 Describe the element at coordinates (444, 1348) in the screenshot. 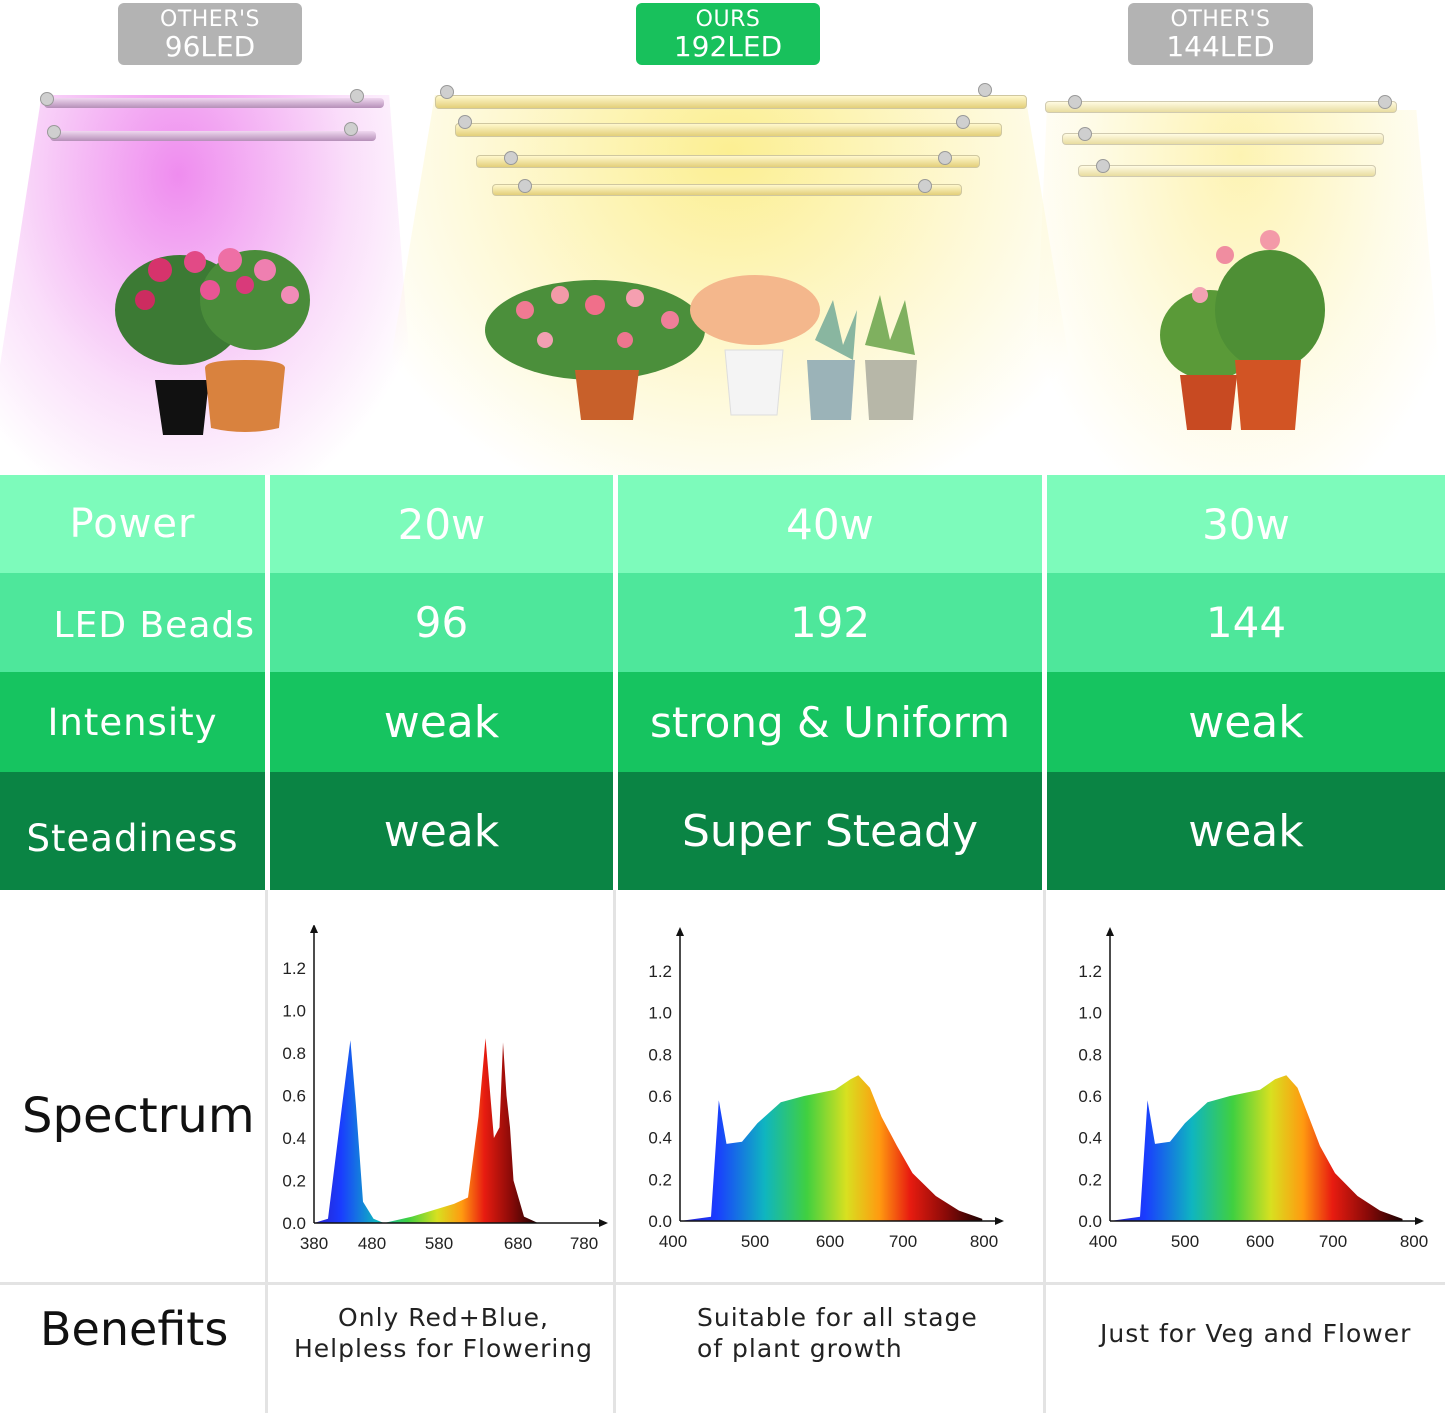

I see `benefit-line: Helpless for Flowering` at that location.